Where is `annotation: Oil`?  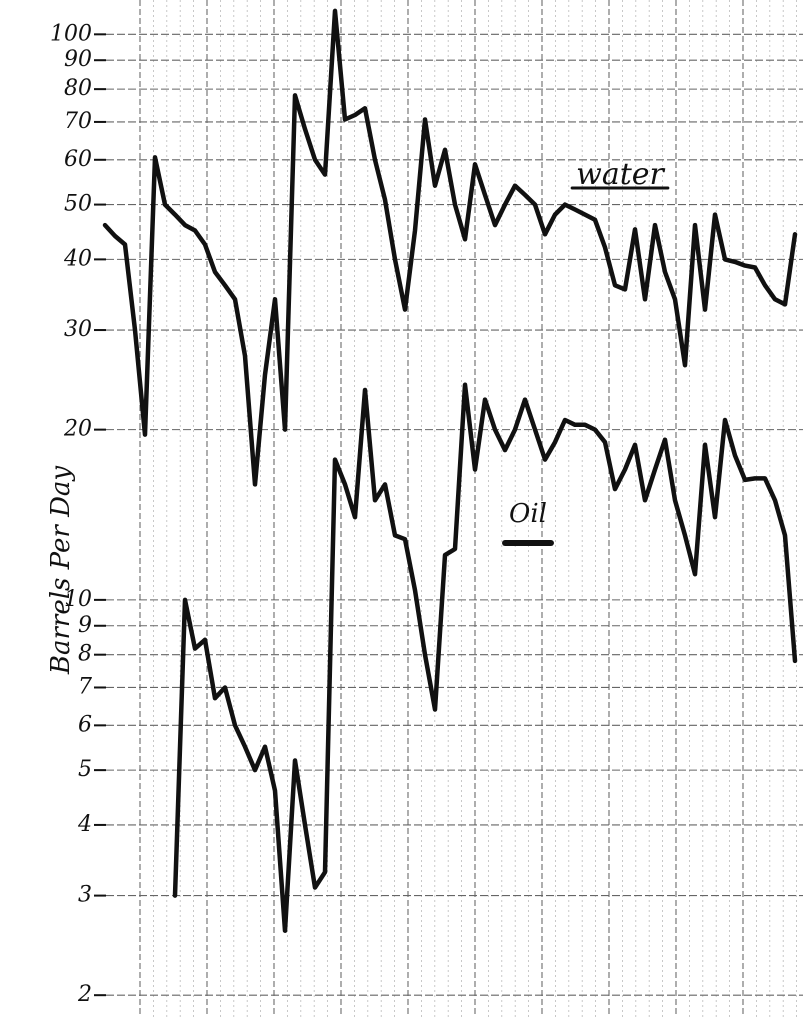
annotation: Oil is located at coordinates (528, 514).